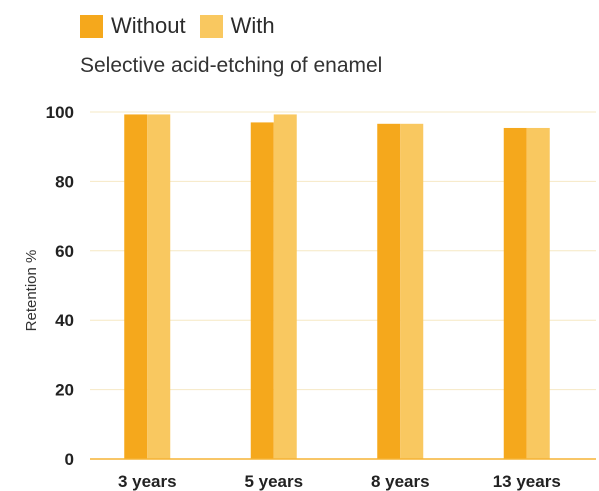 This screenshot has width=599, height=491. I want to click on y-tick-label: 100, so click(60, 112).